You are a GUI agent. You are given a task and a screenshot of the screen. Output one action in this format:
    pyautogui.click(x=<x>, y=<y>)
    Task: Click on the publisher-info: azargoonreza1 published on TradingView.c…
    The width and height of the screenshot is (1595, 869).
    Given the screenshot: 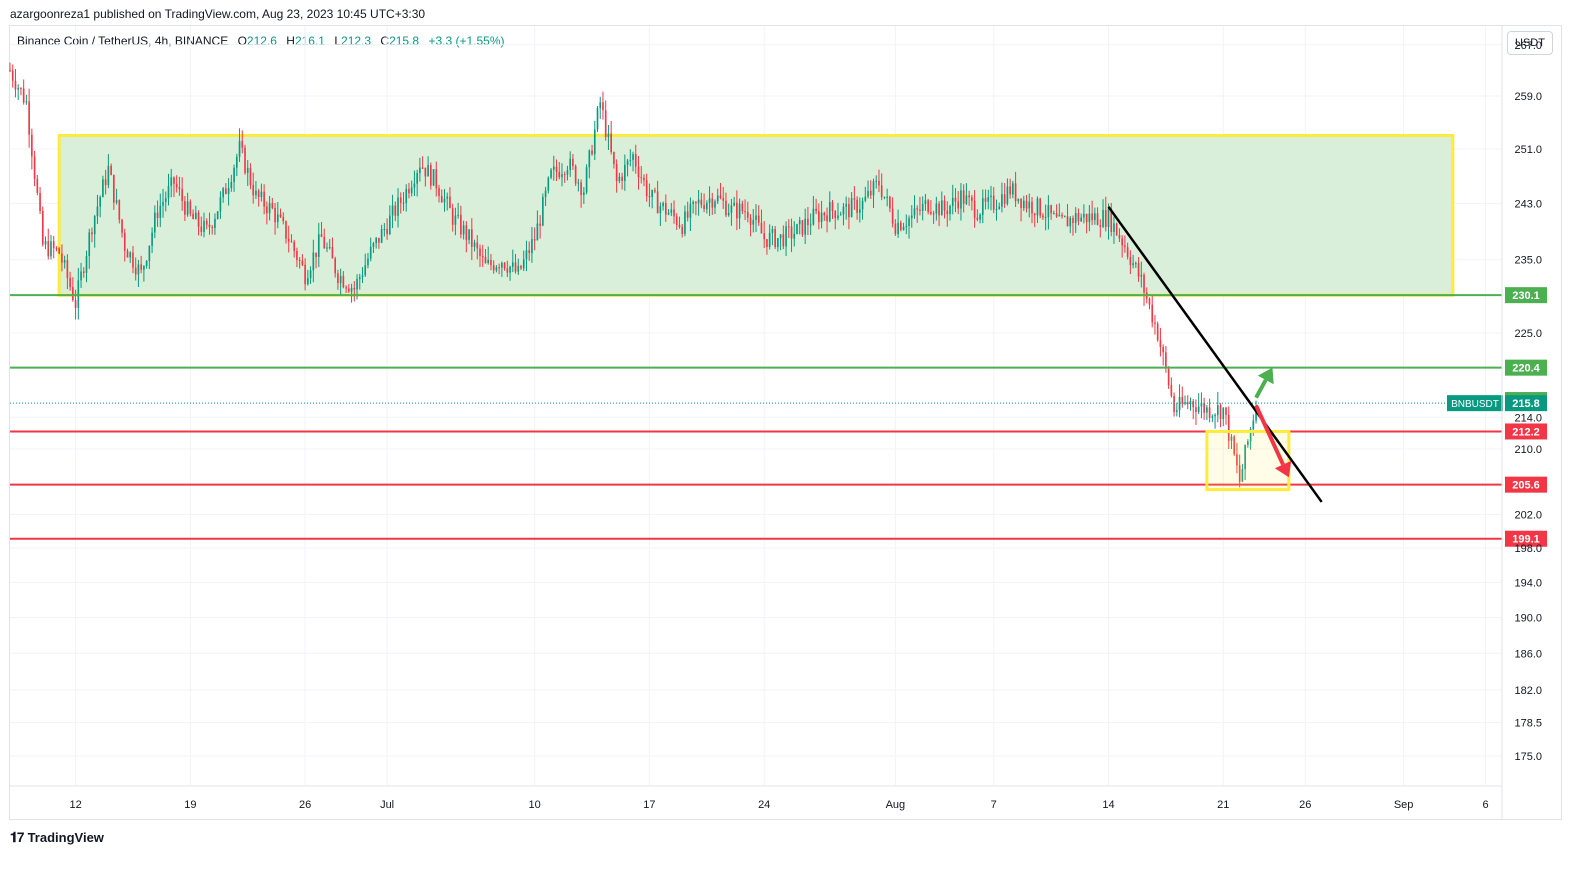 What is the action you would take?
    pyautogui.click(x=218, y=14)
    